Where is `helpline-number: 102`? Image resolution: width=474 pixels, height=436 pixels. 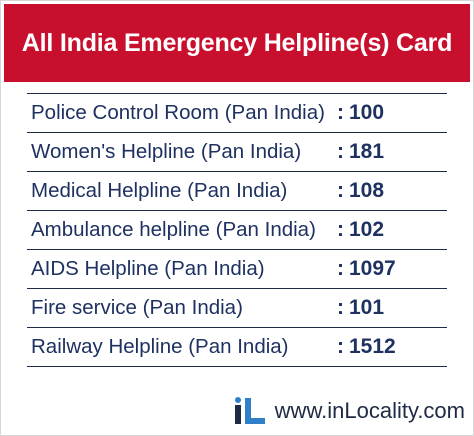 helpline-number: 102 is located at coordinates (367, 229).